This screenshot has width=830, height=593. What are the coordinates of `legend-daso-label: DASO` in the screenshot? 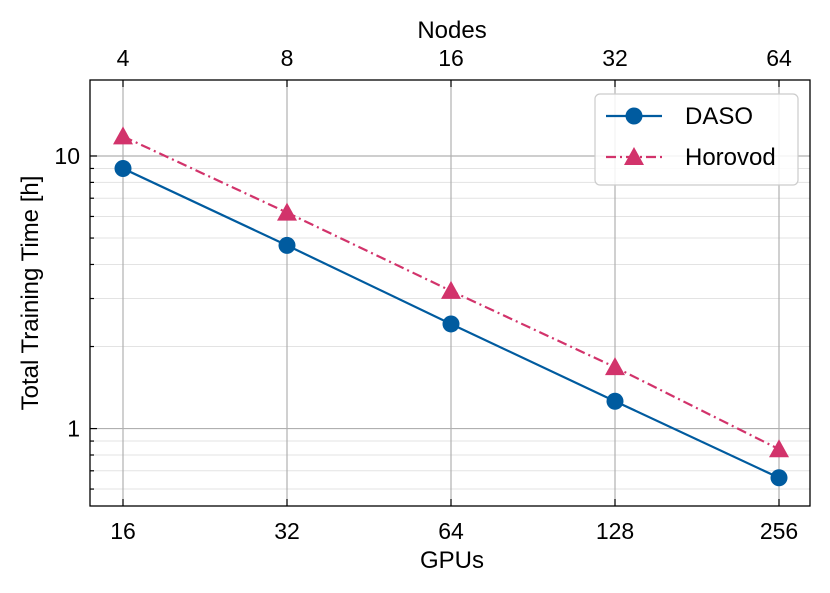 It's located at (719, 116).